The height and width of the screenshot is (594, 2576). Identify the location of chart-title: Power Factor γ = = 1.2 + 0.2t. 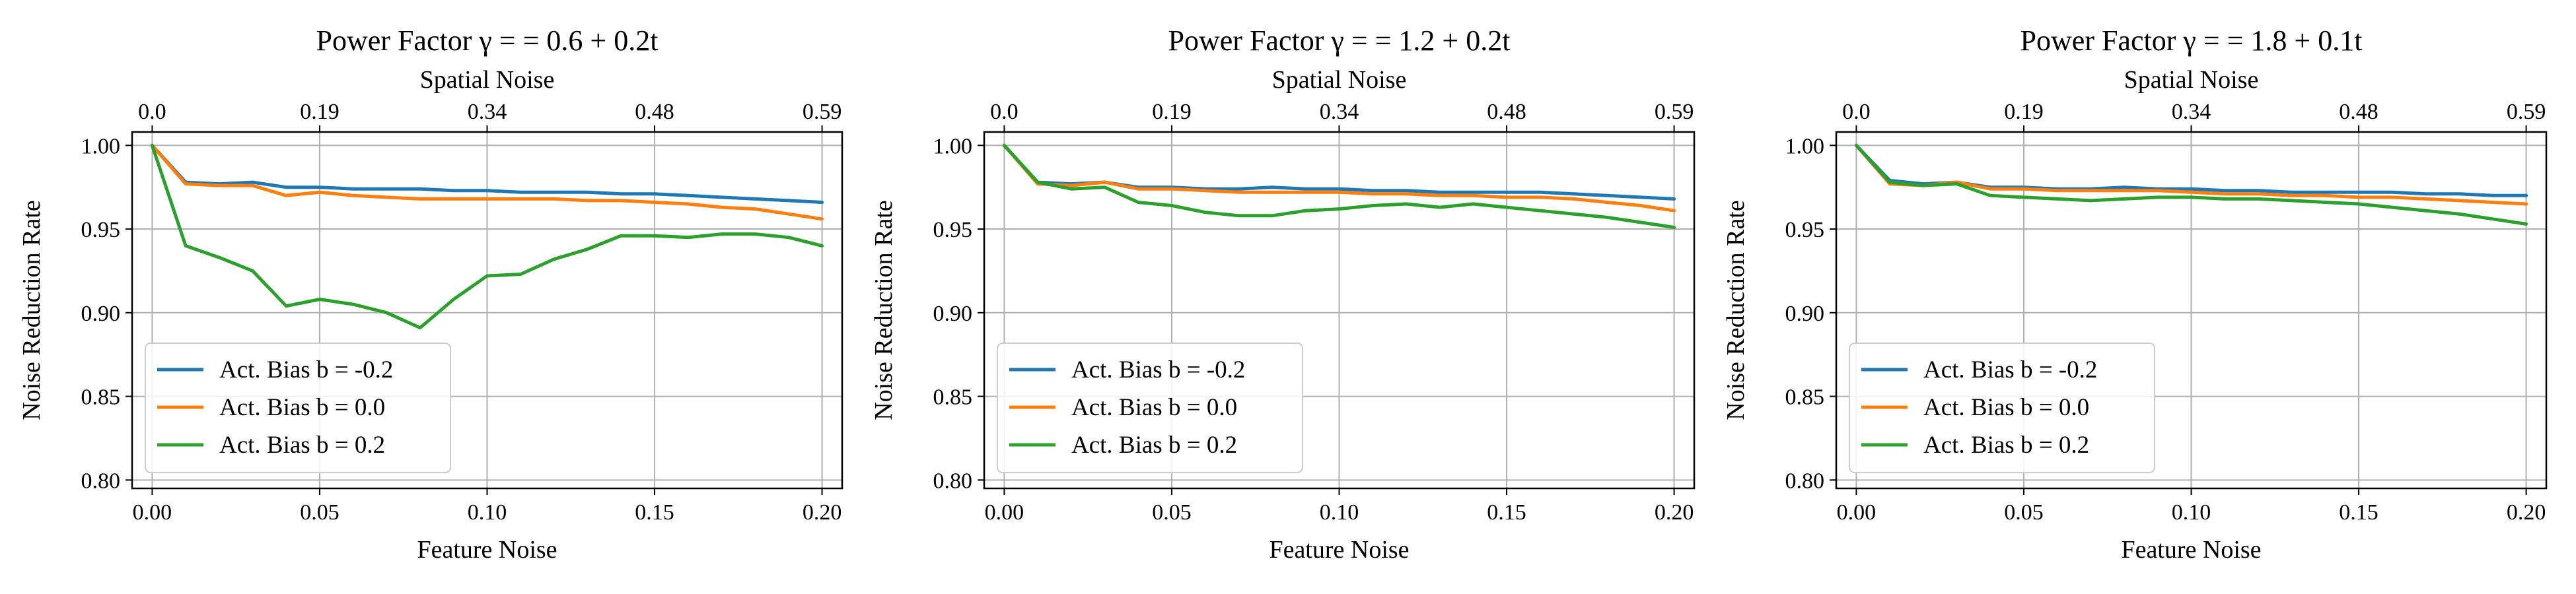
(1339, 40).